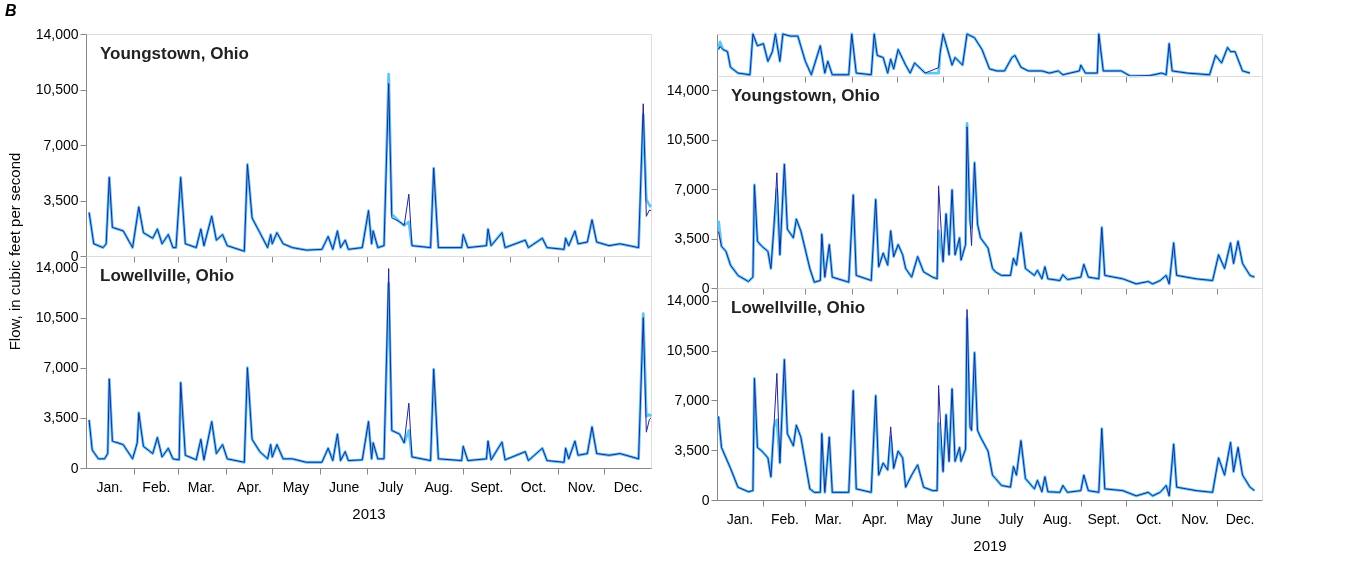 The image size is (1369, 573). Describe the element at coordinates (990, 545) in the screenshot. I see `x-axis-title: 2019` at that location.